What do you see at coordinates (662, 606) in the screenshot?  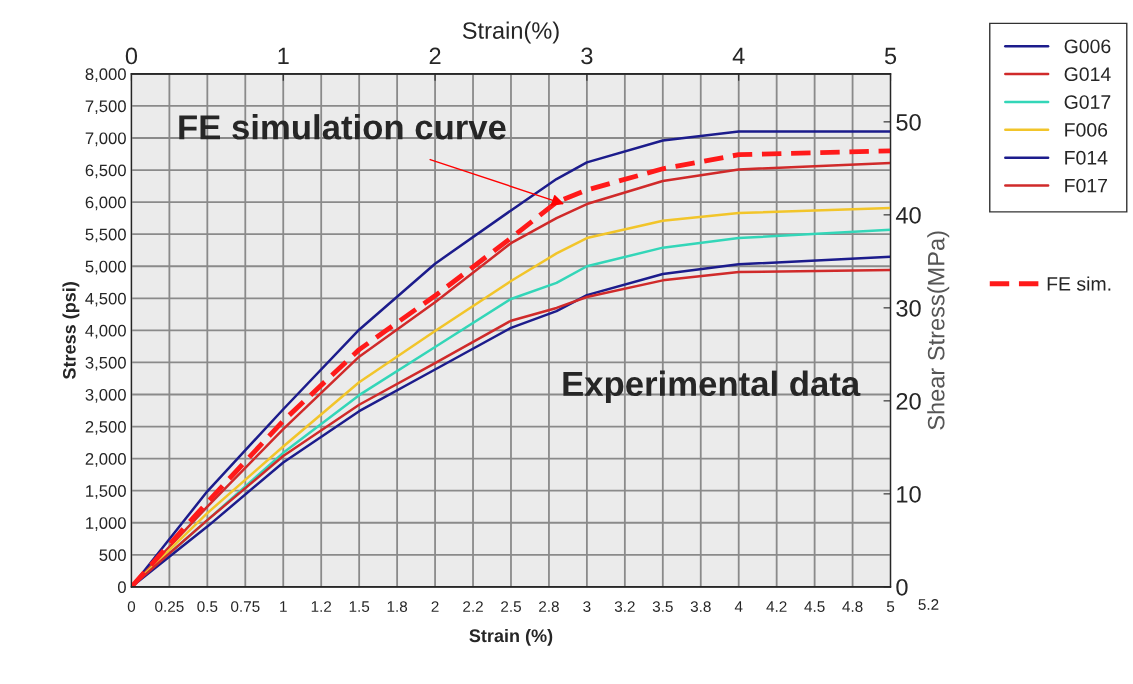 I see `x-tick-label: 3.5` at bounding box center [662, 606].